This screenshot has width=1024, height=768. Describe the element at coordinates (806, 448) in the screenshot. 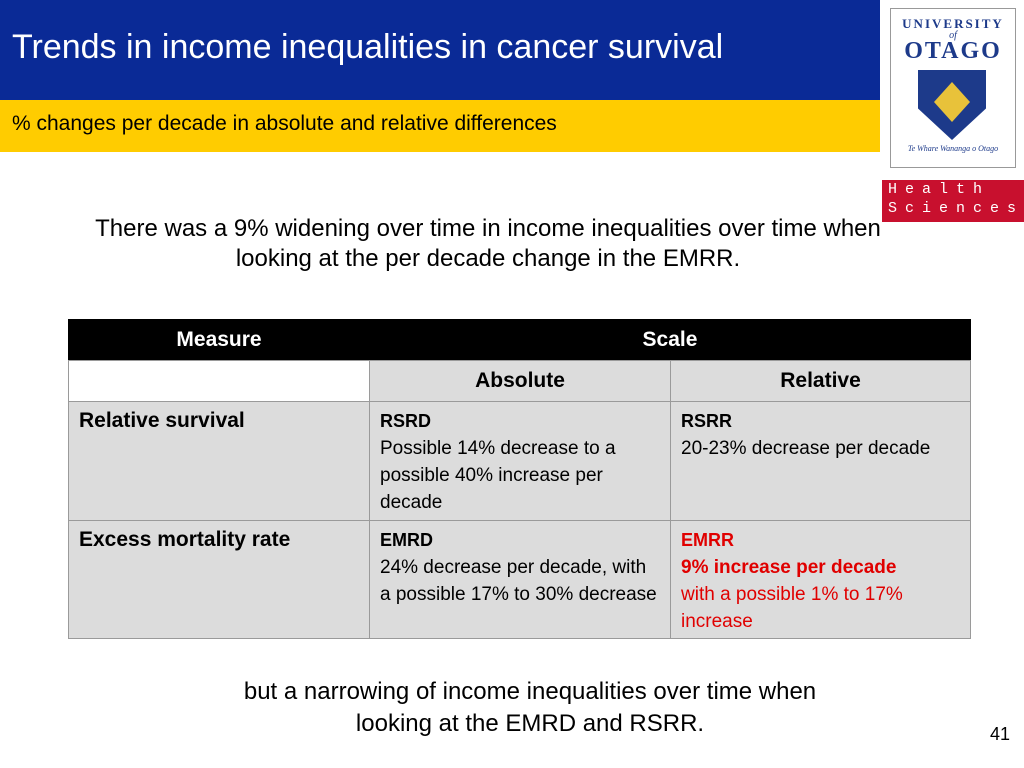

I see `cell-text: 20-23% decrease per decade` at that location.